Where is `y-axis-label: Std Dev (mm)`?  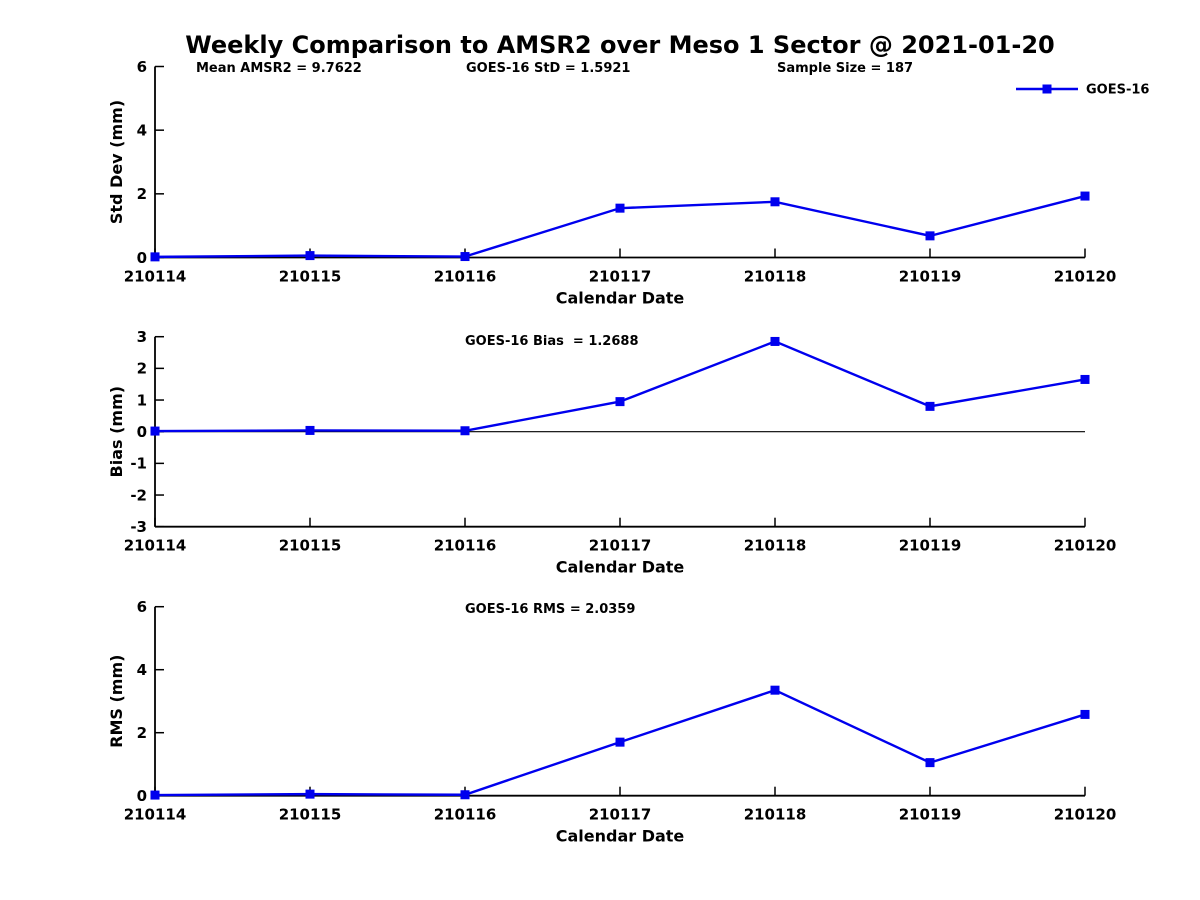
y-axis-label: Std Dev (mm) is located at coordinates (116, 162).